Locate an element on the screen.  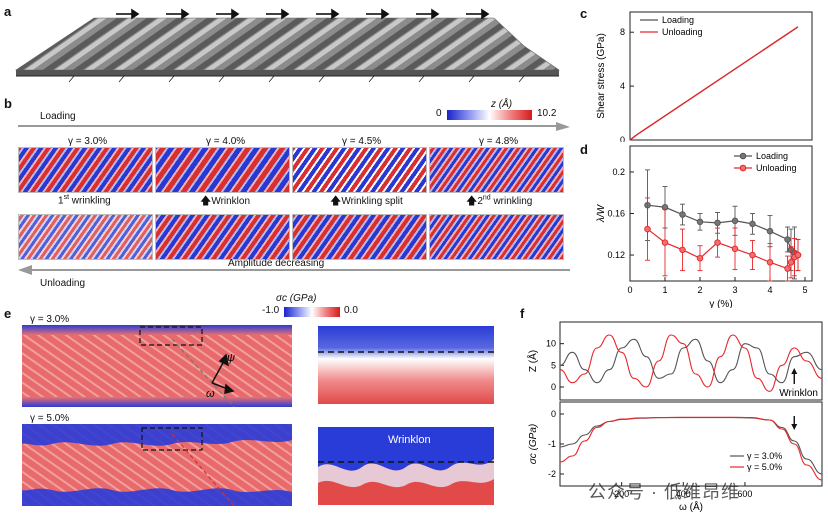
x-tick-label: 5 is located at coordinates (804, 290).